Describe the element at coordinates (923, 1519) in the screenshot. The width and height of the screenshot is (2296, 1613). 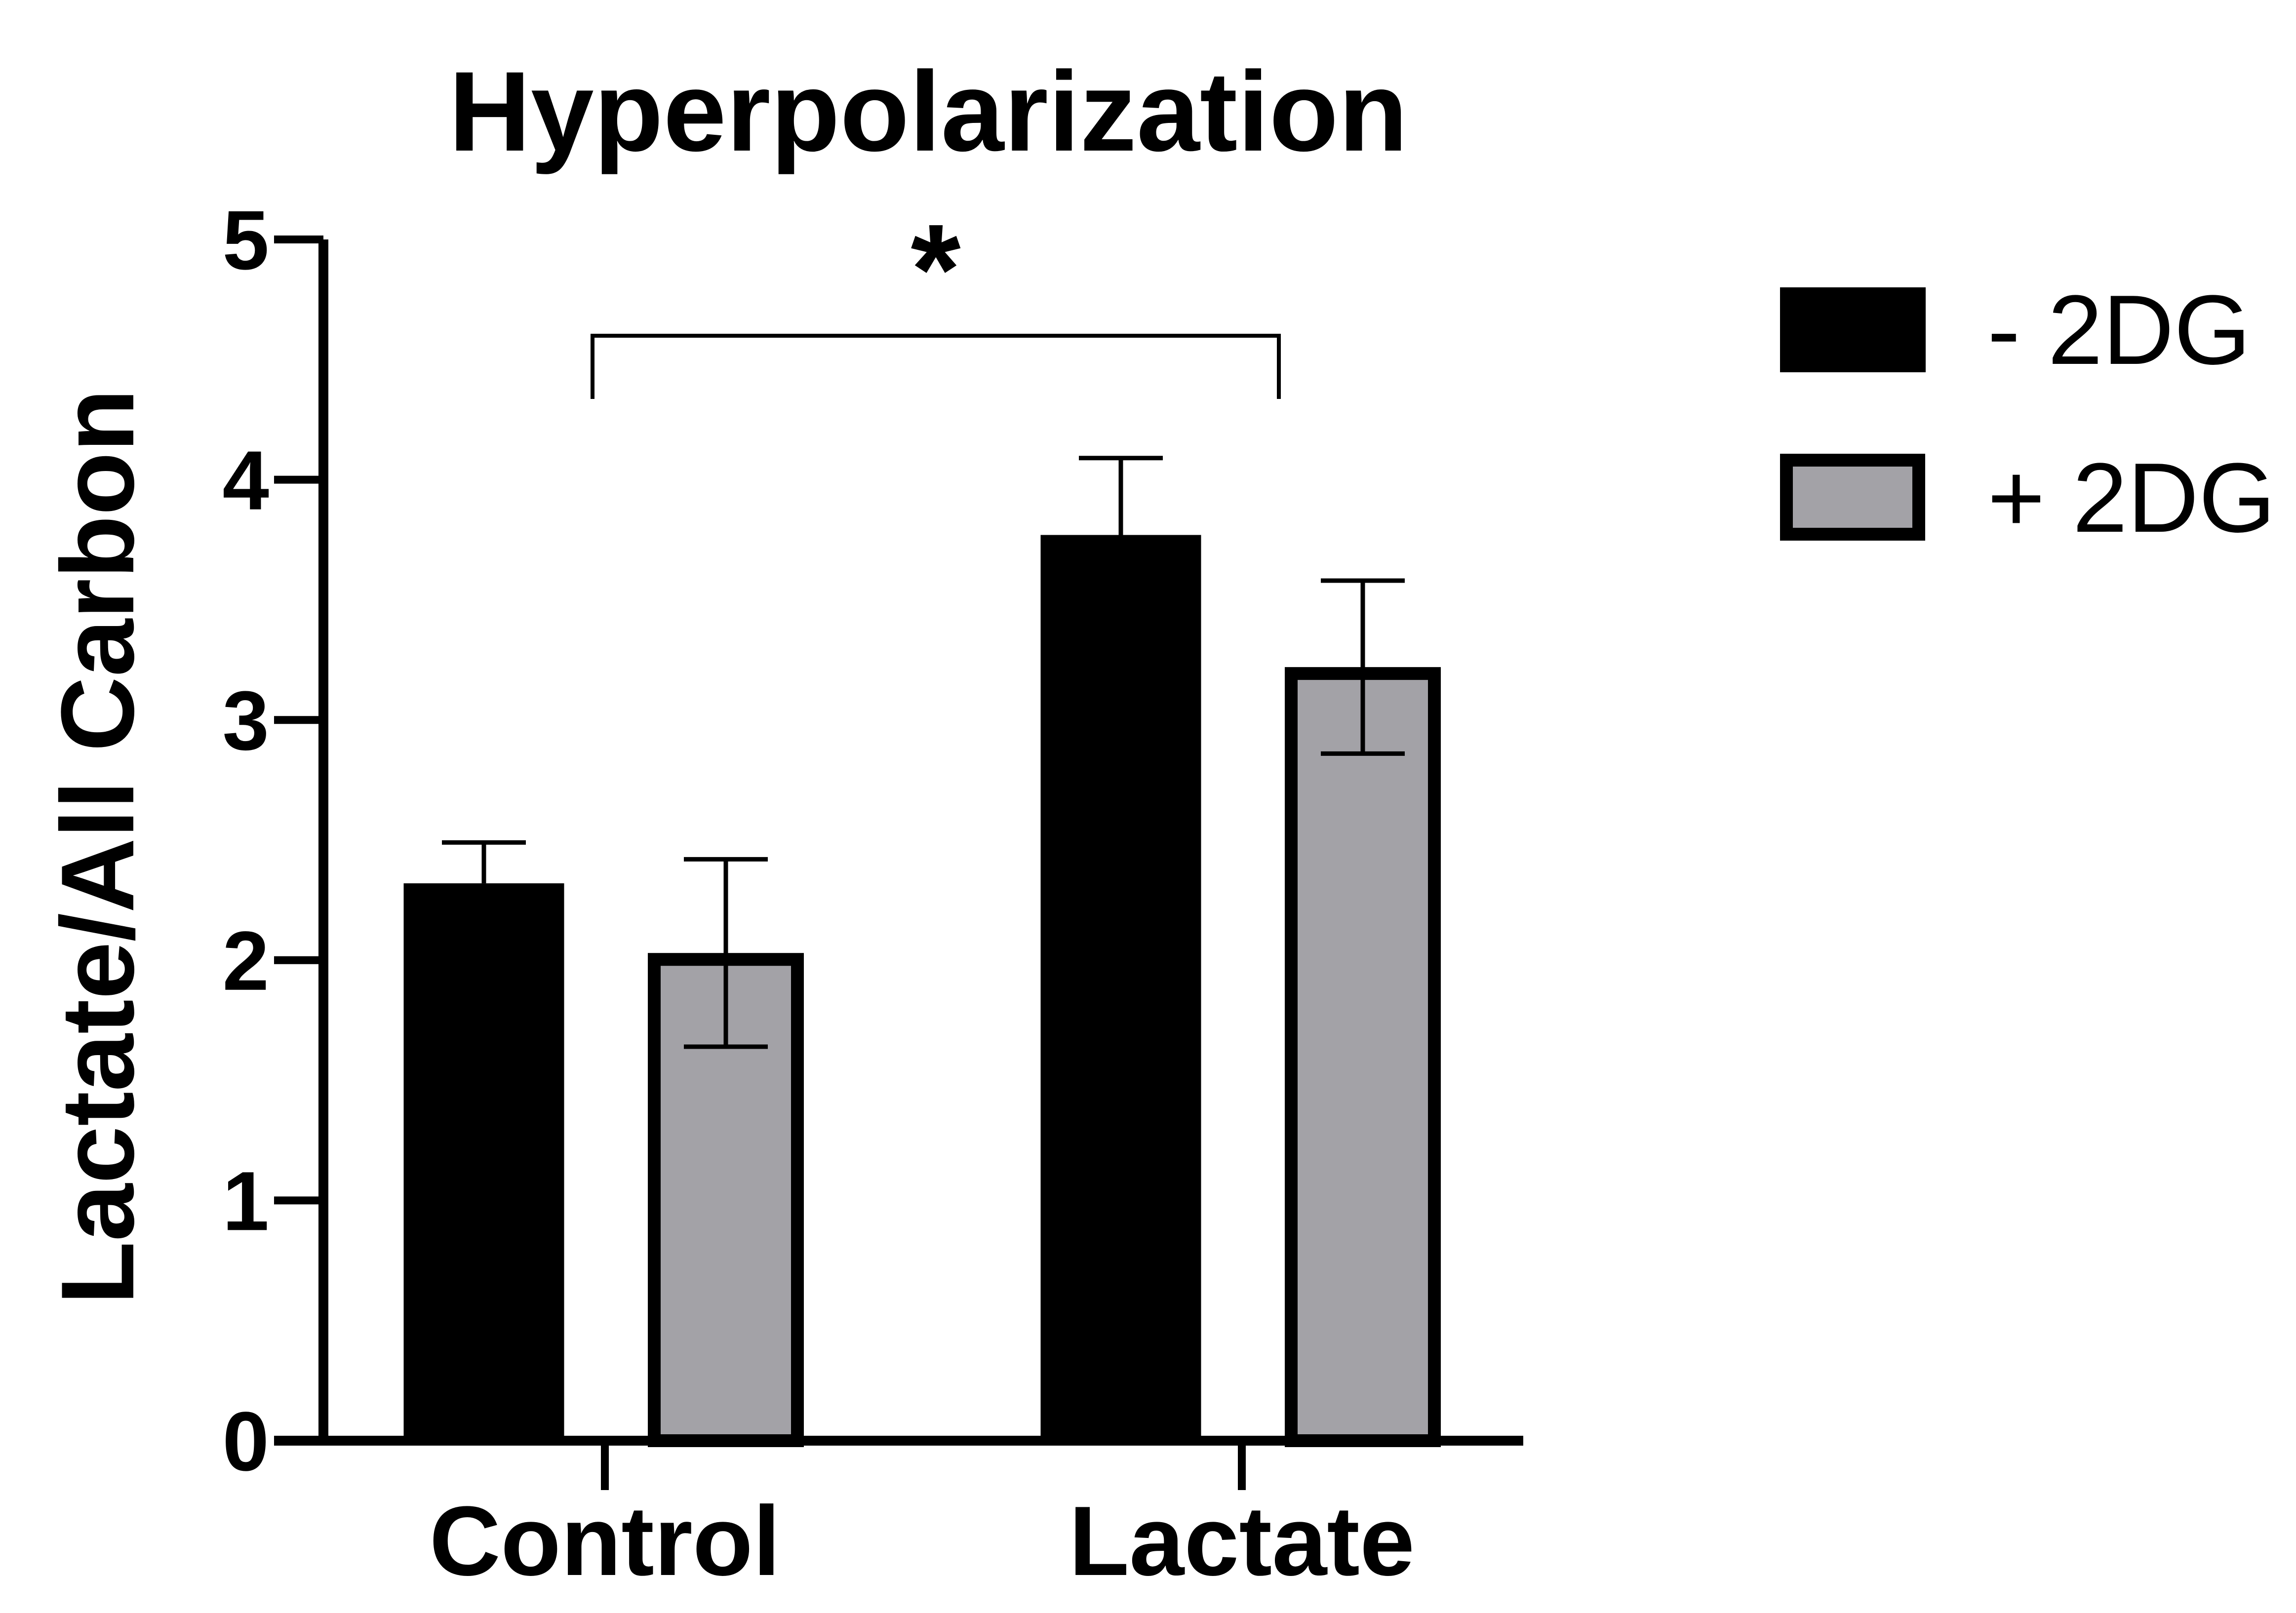
I see `x-axis-categories: Control Lactate` at that location.